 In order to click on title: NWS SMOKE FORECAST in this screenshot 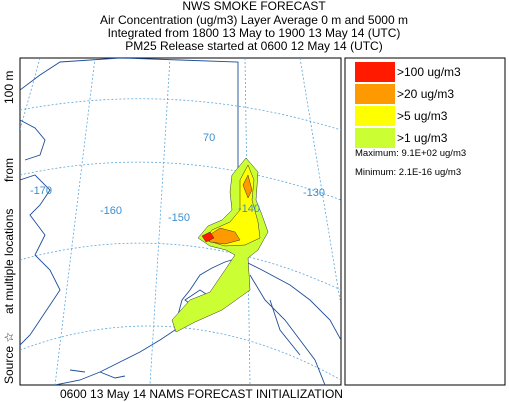, I will do `click(254, 6)`.